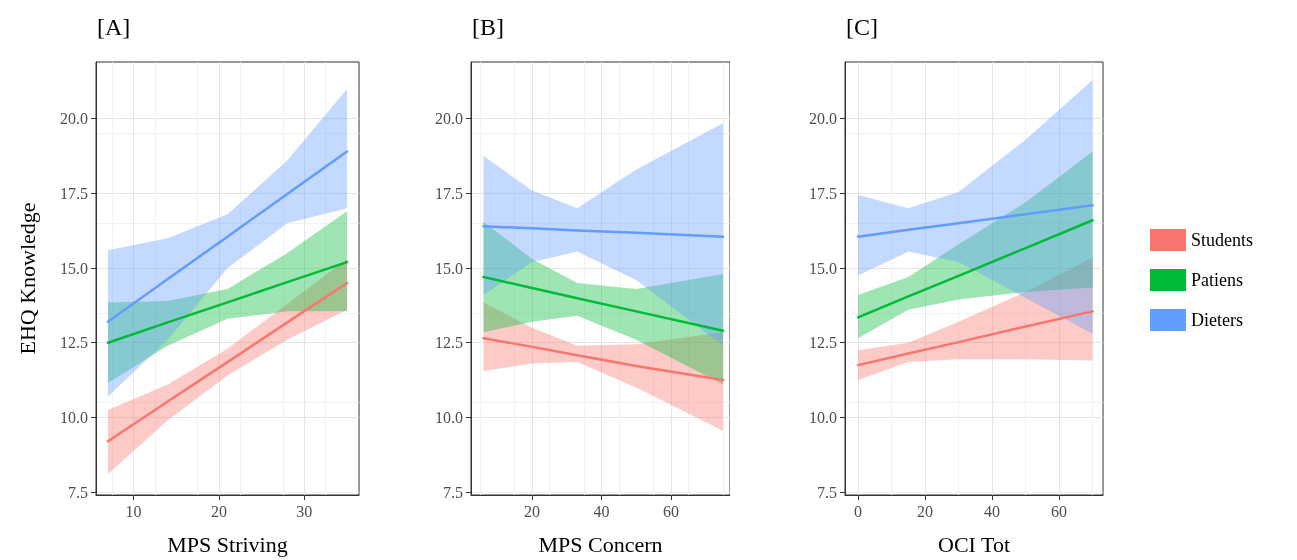 The image size is (1297, 560). I want to click on x-tick-label: 0, so click(858, 511).